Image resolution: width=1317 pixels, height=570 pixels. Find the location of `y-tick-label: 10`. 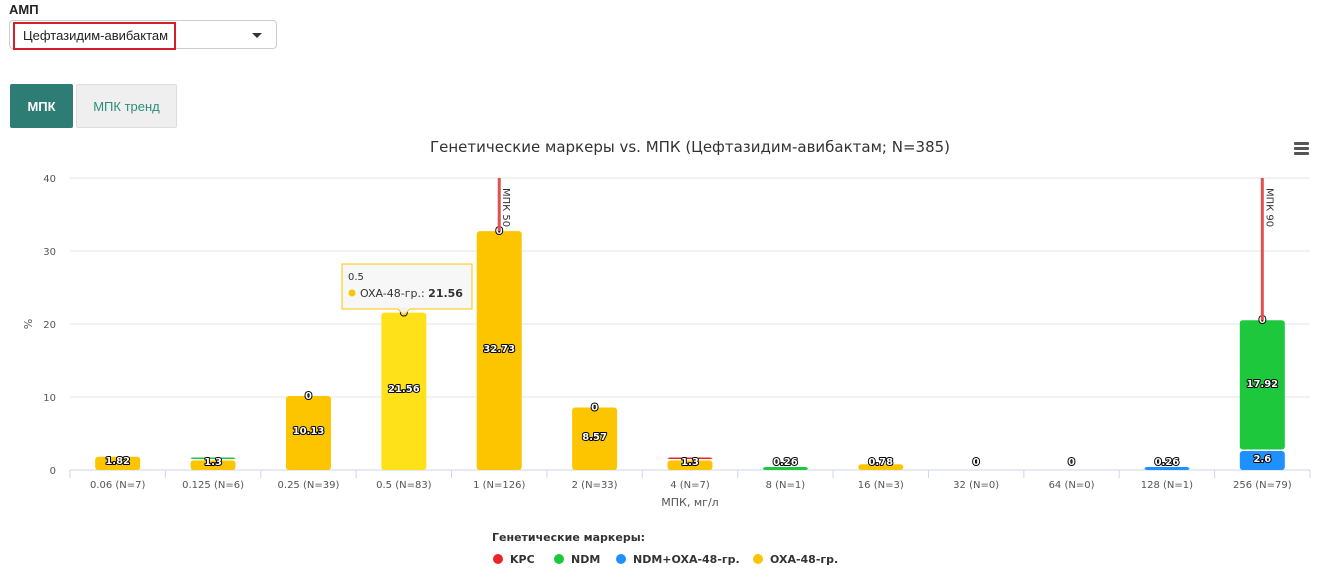

y-tick-label: 10 is located at coordinates (49, 398).